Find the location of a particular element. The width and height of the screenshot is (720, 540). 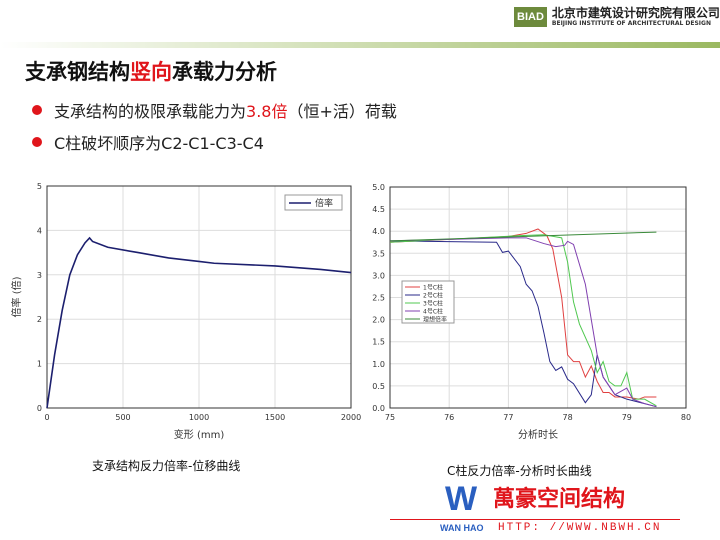

x-tick-label: 0 is located at coordinates (46, 417).